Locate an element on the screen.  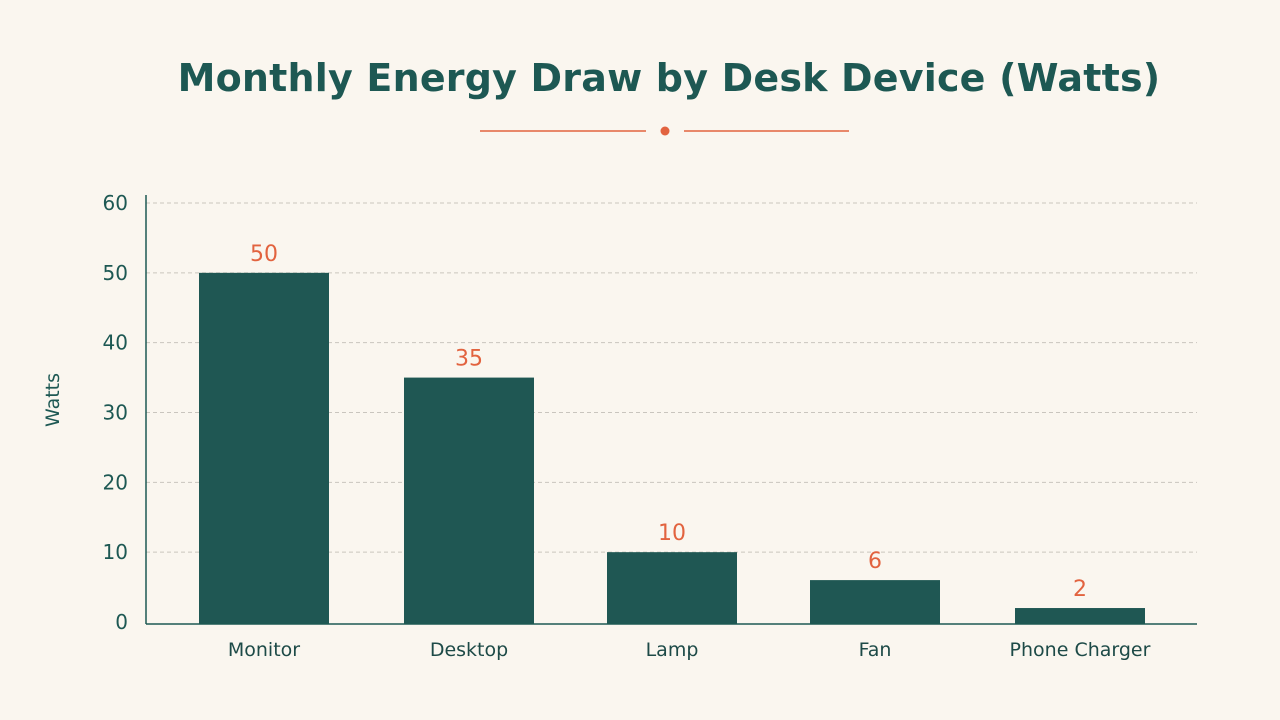
divider-dot is located at coordinates (665, 131).